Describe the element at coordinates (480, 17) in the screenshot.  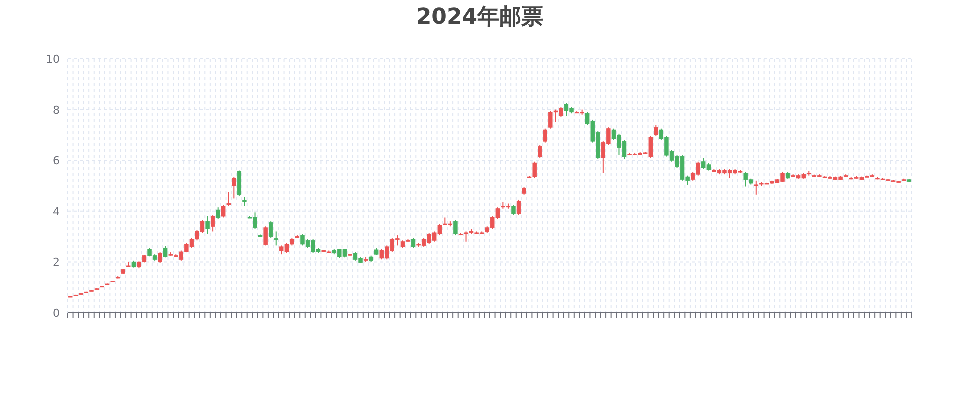
I see `chart-title: 2024年邮票` at that location.